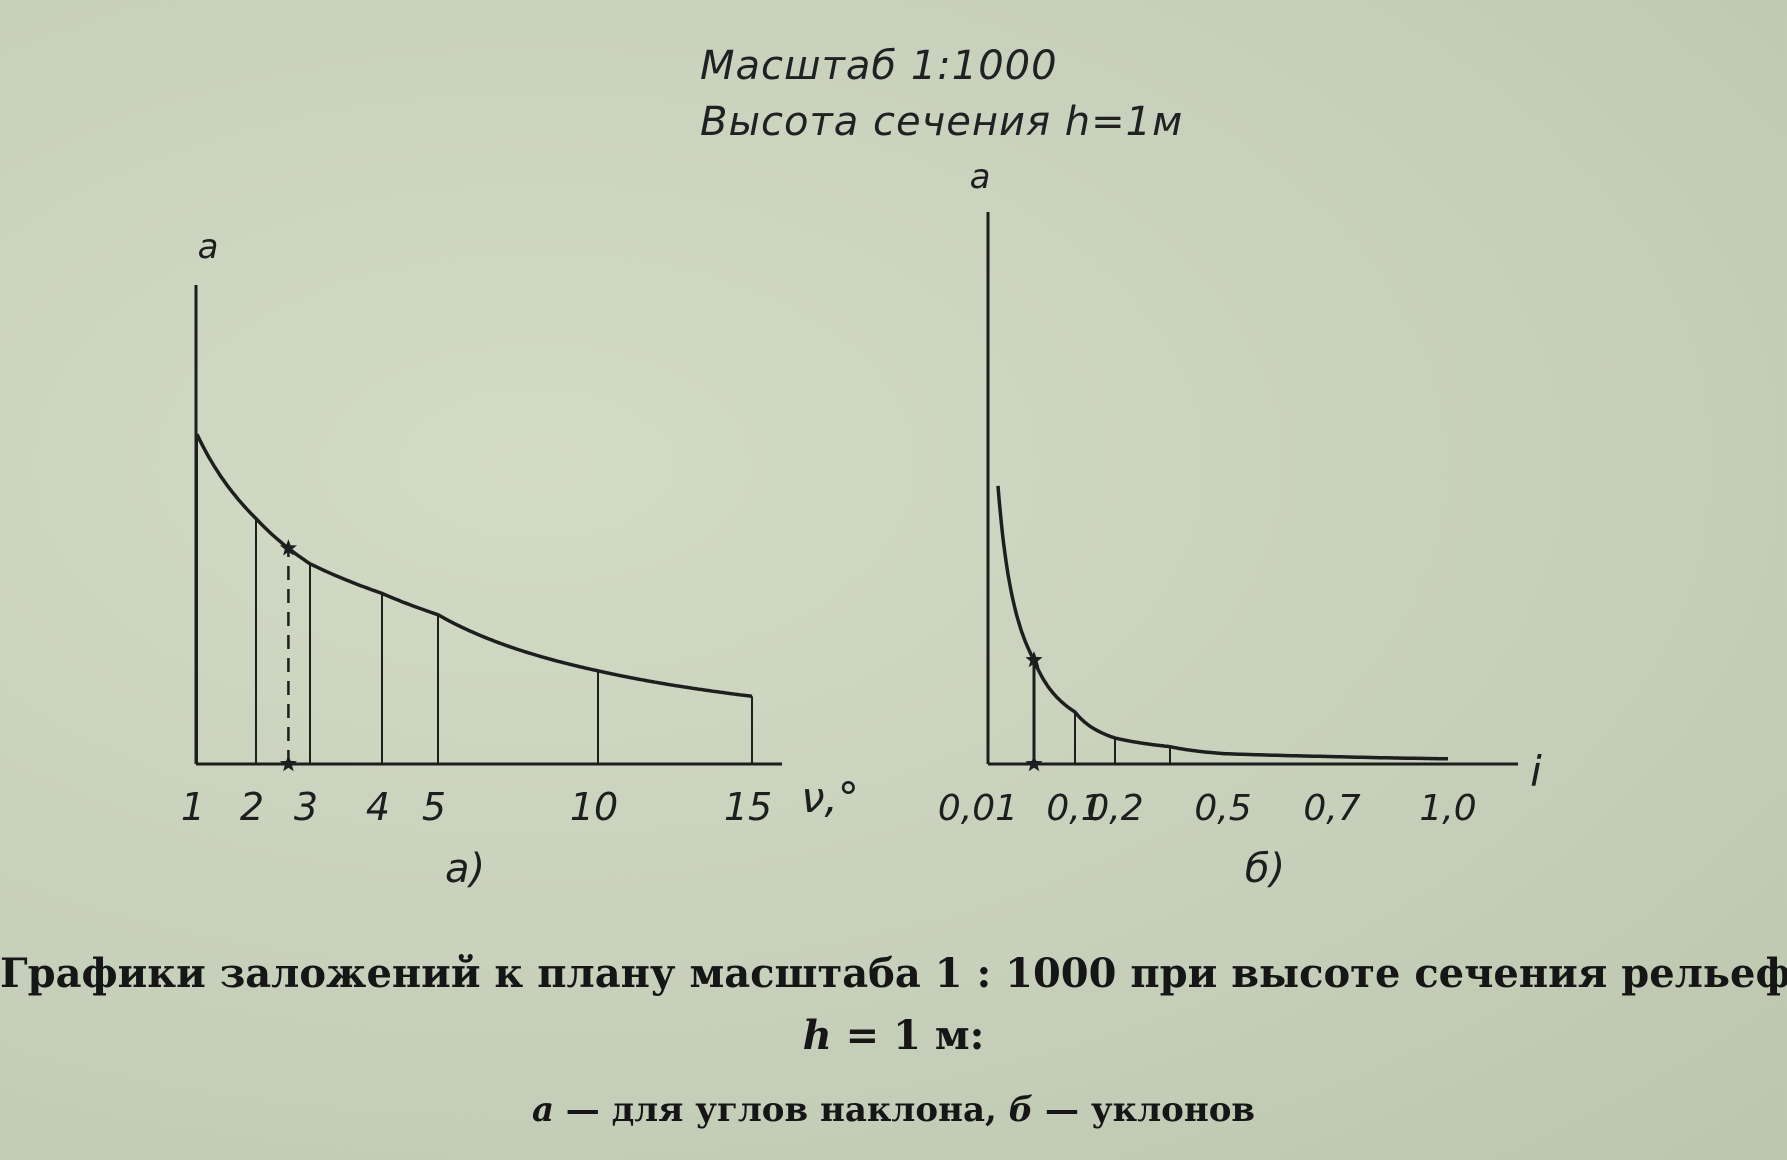 This screenshot has height=1160, width=1787. Describe the element at coordinates (879, 66) in the screenshot. I see `scale-label: Масштаб 1:1000` at that location.